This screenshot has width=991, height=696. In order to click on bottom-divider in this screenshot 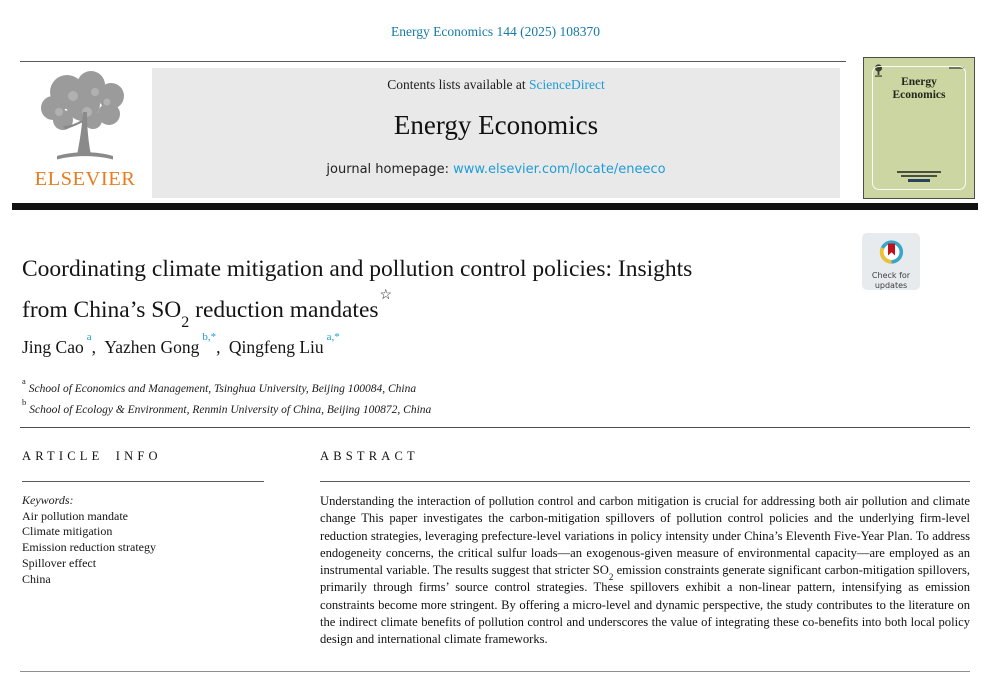, I will do `click(495, 671)`.